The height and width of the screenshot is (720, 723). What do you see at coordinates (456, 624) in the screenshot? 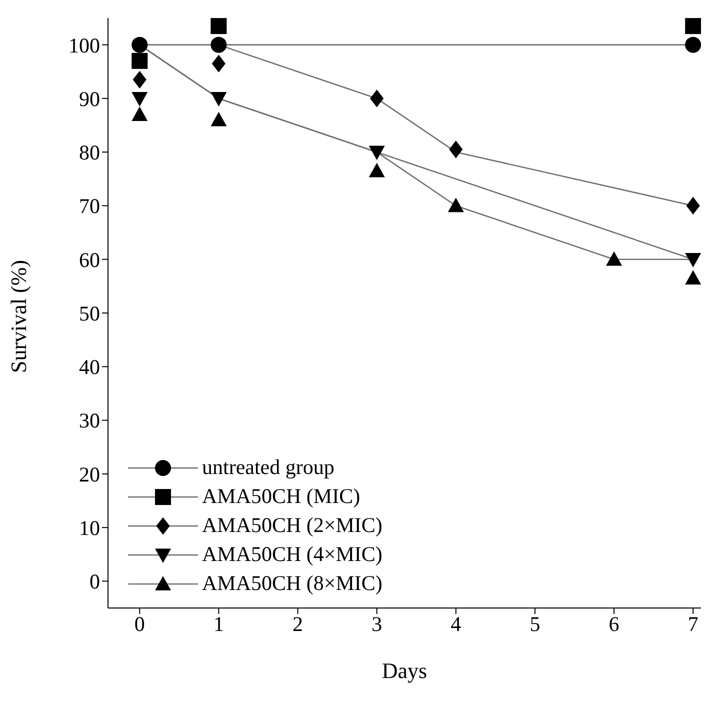
I see `x-tick-label: 4` at bounding box center [456, 624].